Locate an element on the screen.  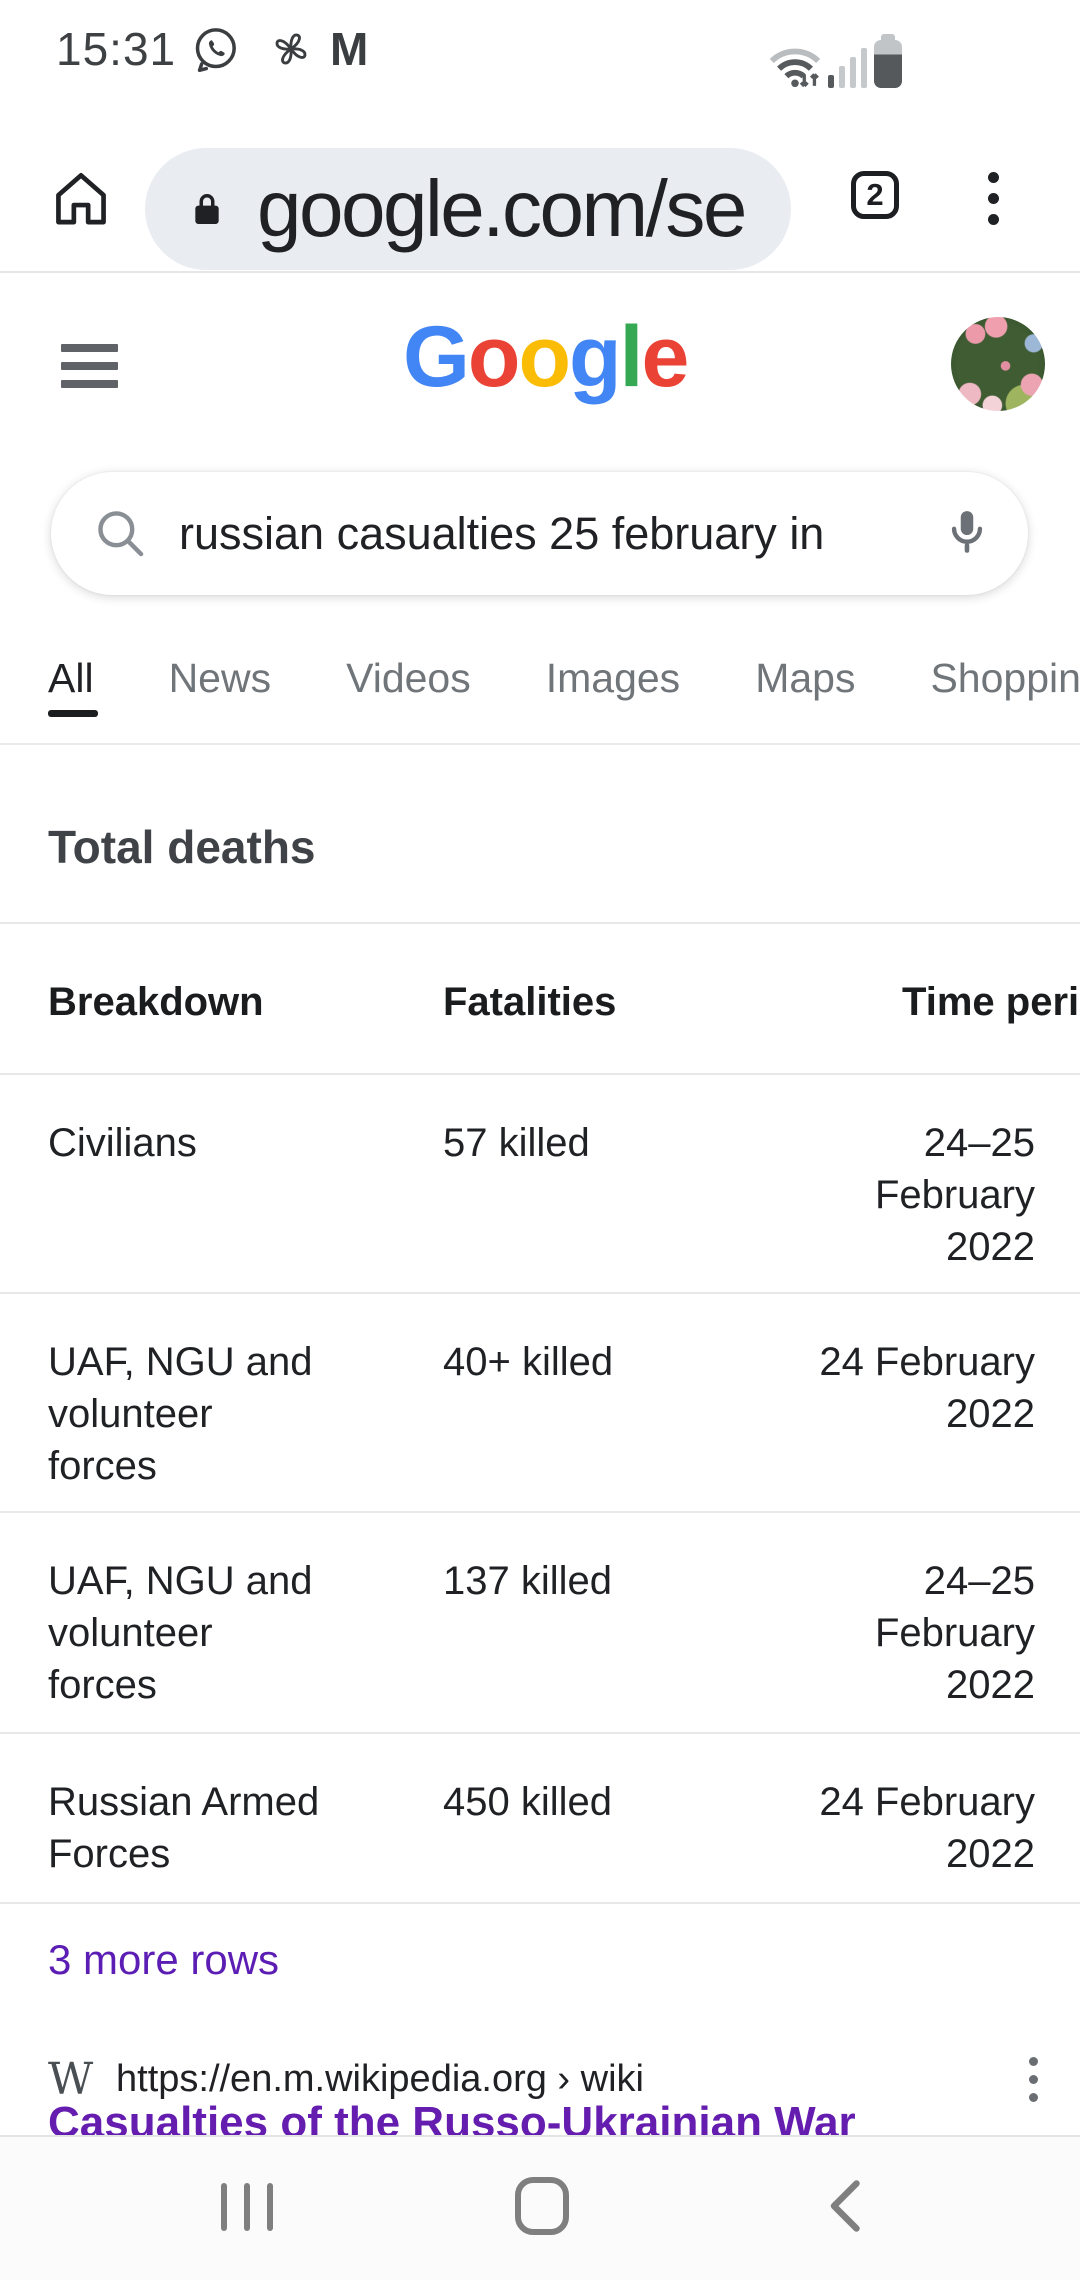
photos-pinwheel-icon is located at coordinates (291, 49).